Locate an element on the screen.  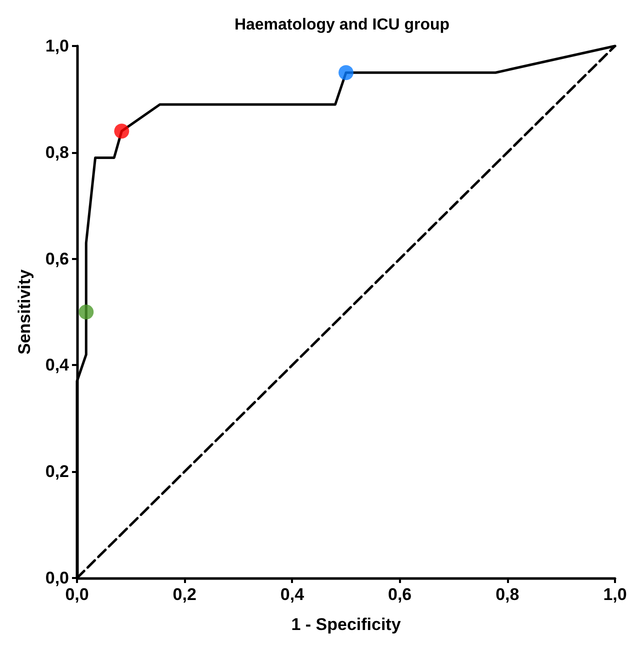
y-tick-label: 0,6 is located at coordinates (57, 258).